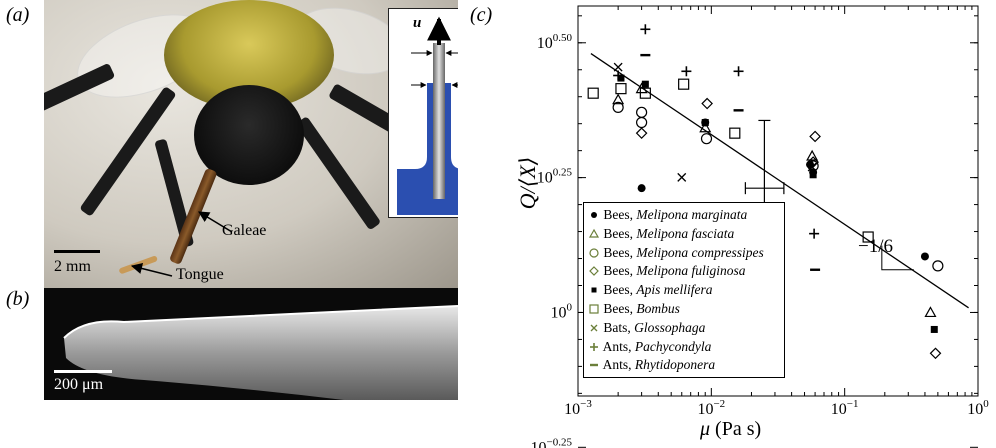  Describe the element at coordinates (249, 135) in the screenshot. I see `bee-head` at that location.